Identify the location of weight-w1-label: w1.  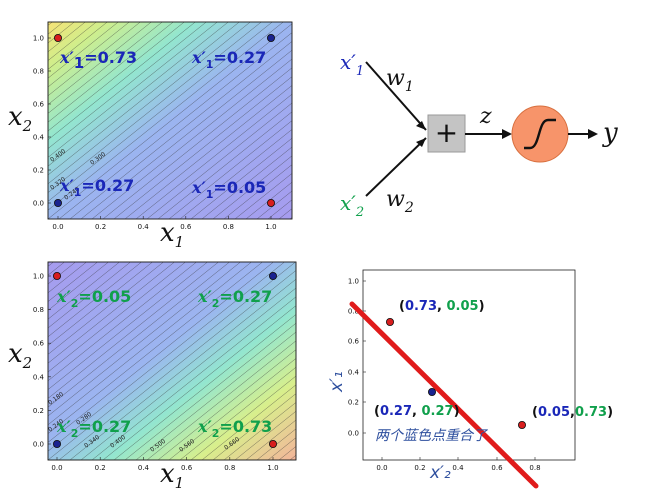
(400, 80).